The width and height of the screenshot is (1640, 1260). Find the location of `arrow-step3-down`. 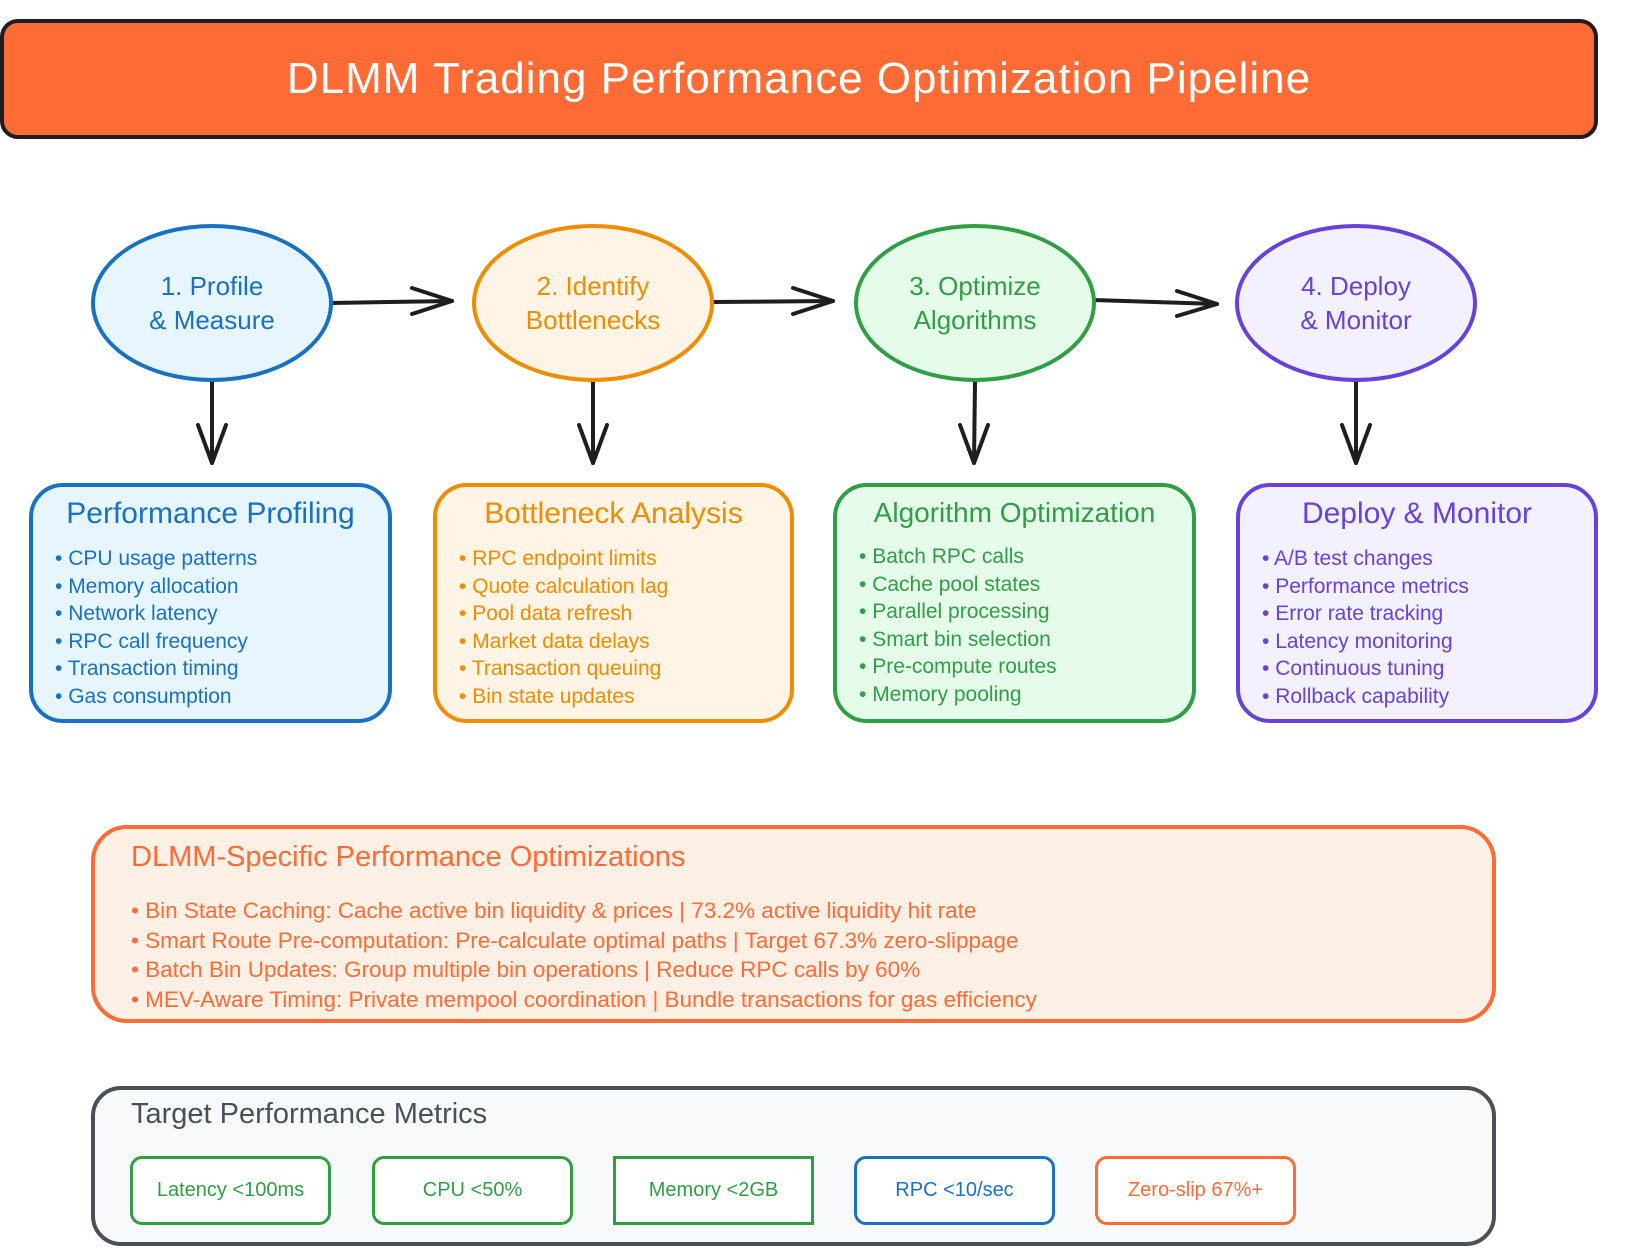

arrow-step3-down is located at coordinates (974, 422).